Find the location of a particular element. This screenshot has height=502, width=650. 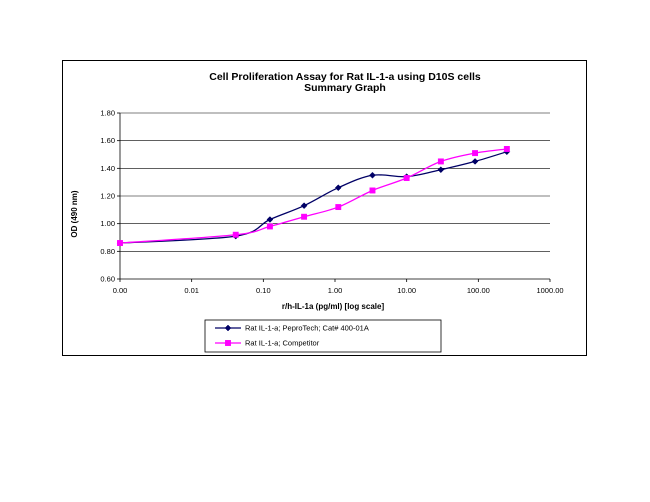

legend-box is located at coordinates (323, 336).